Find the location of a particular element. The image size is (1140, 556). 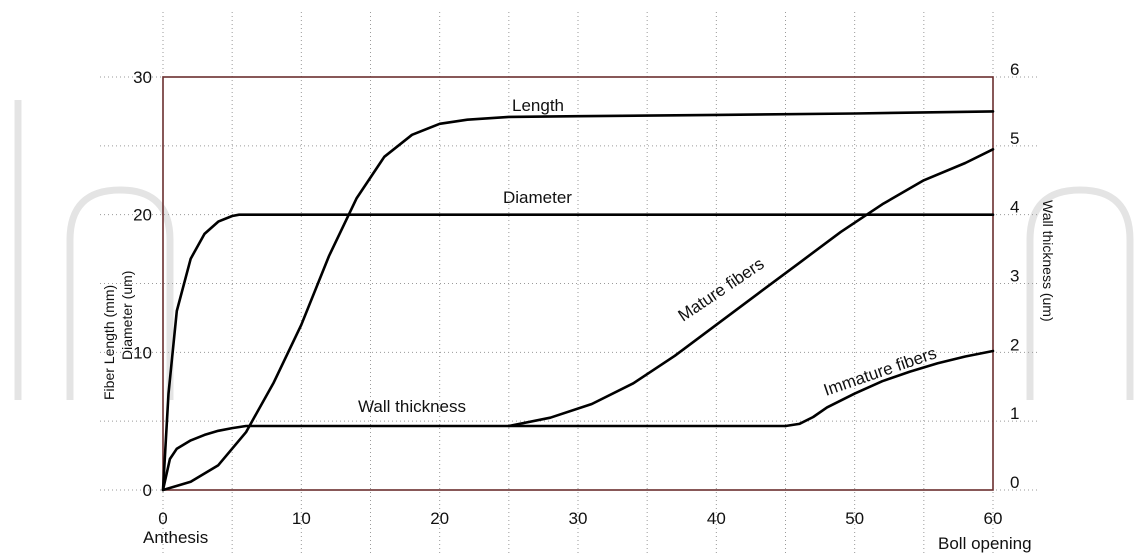

y-right-title-wall-thickness: Wall thickness (um) is located at coordinates (1048, 261).